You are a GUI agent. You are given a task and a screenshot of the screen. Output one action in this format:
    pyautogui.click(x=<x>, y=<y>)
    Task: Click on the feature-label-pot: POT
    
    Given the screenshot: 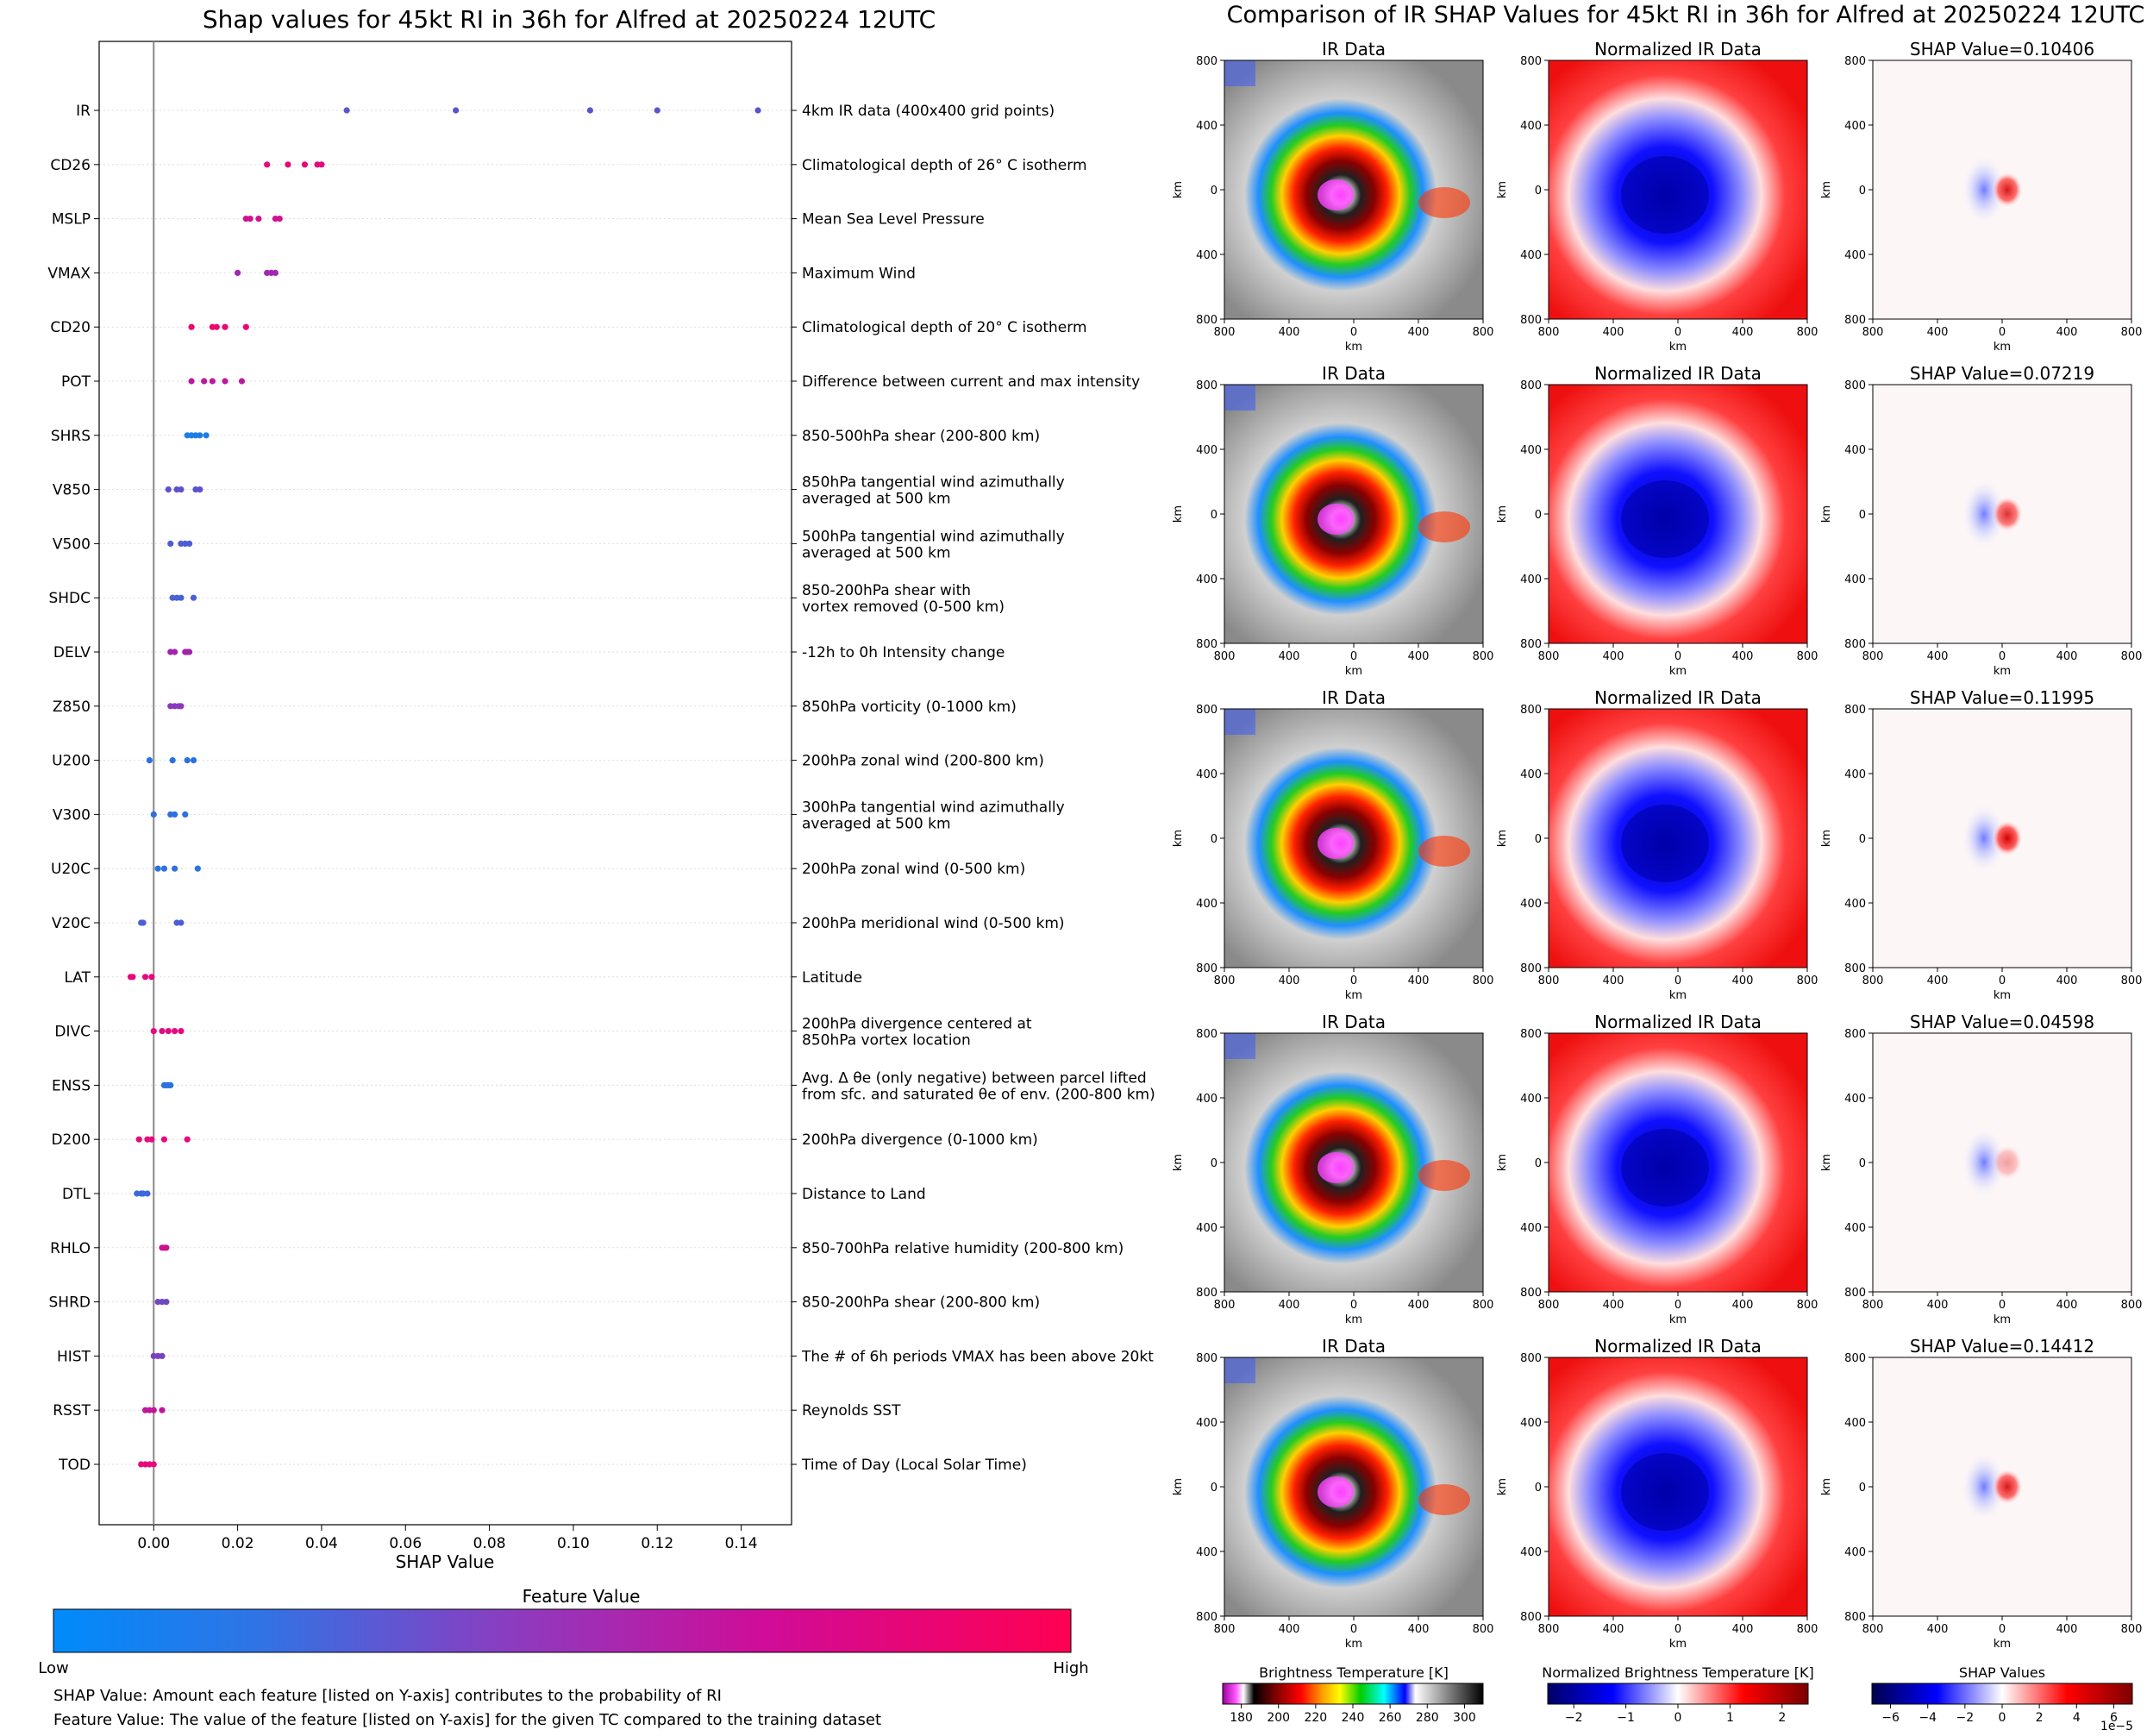 What is the action you would take?
    pyautogui.click(x=76, y=382)
    